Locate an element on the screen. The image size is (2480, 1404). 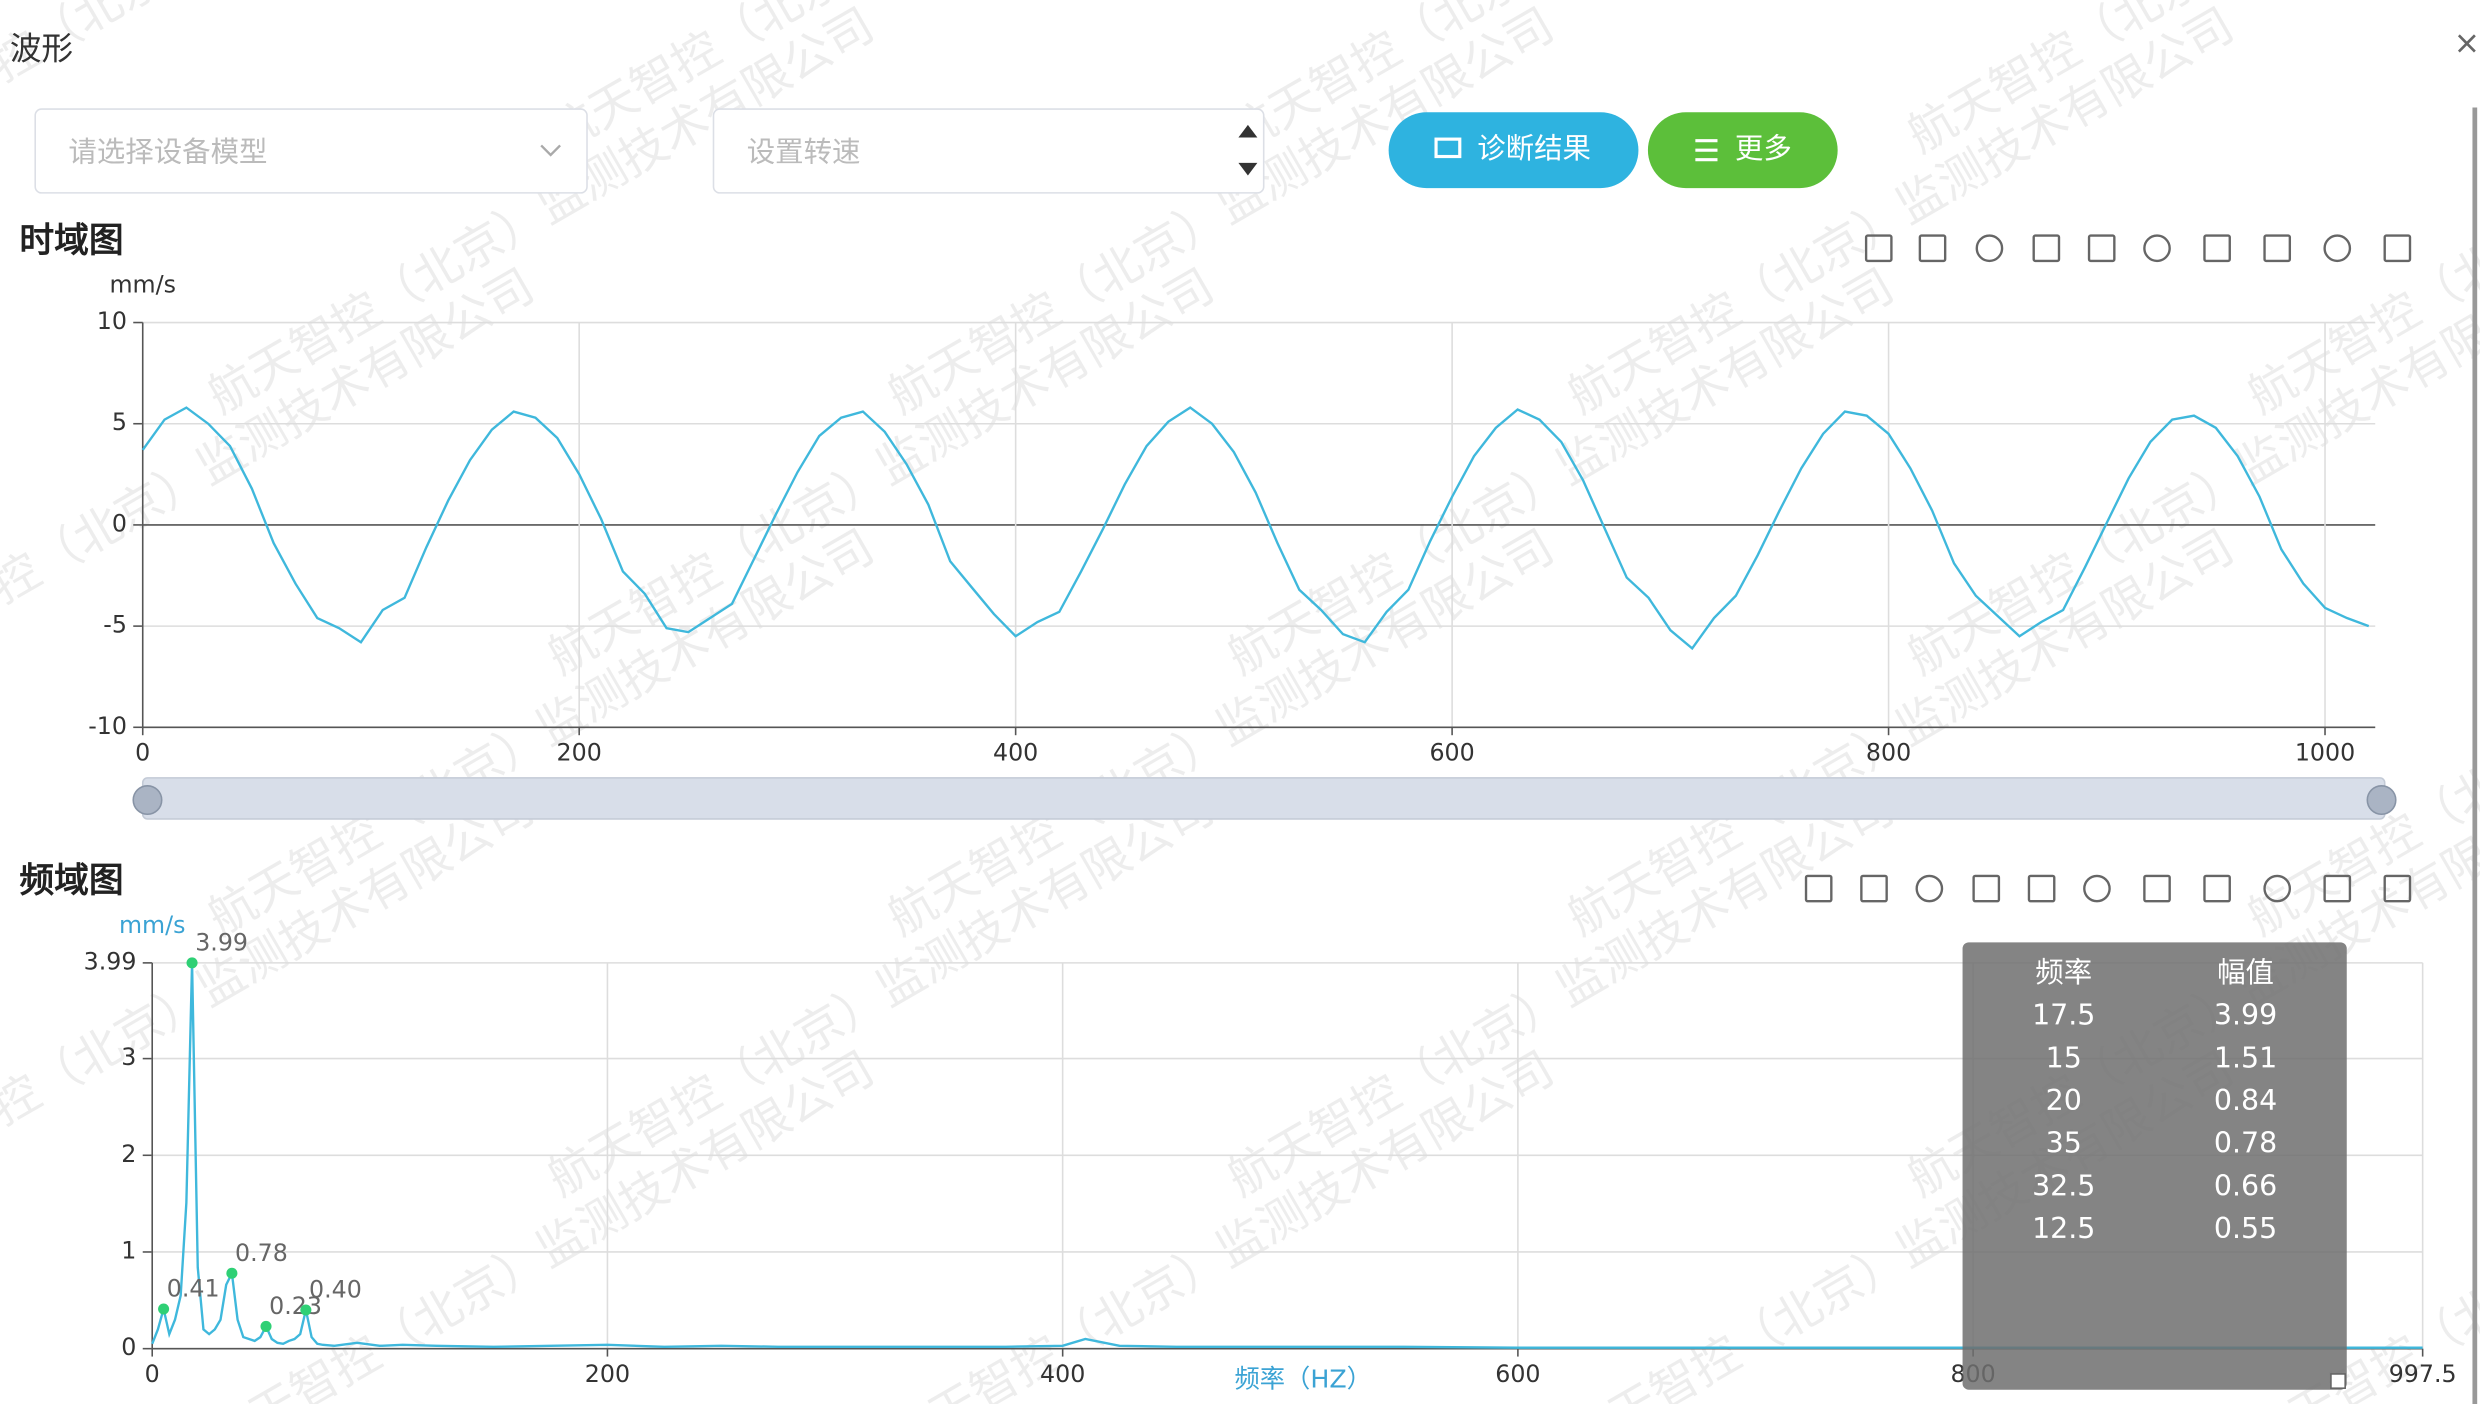
tooltip-cell: 0.66 is located at coordinates (2245, 1185).